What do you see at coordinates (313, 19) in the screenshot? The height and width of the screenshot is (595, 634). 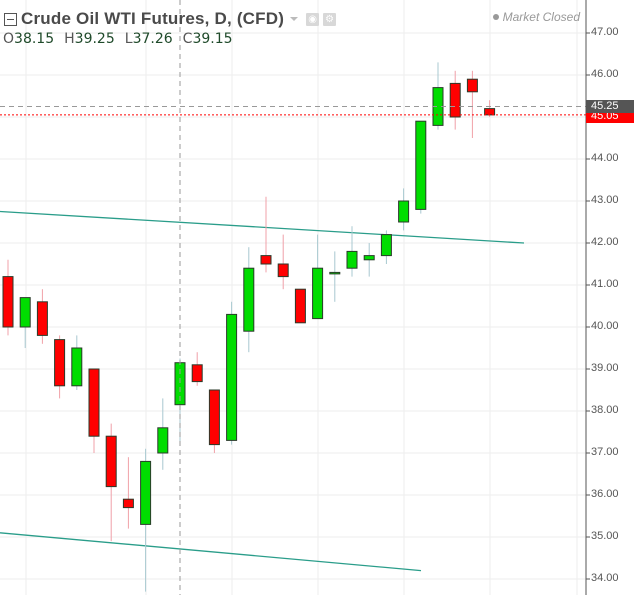 I see `eye-icon: ◉` at bounding box center [313, 19].